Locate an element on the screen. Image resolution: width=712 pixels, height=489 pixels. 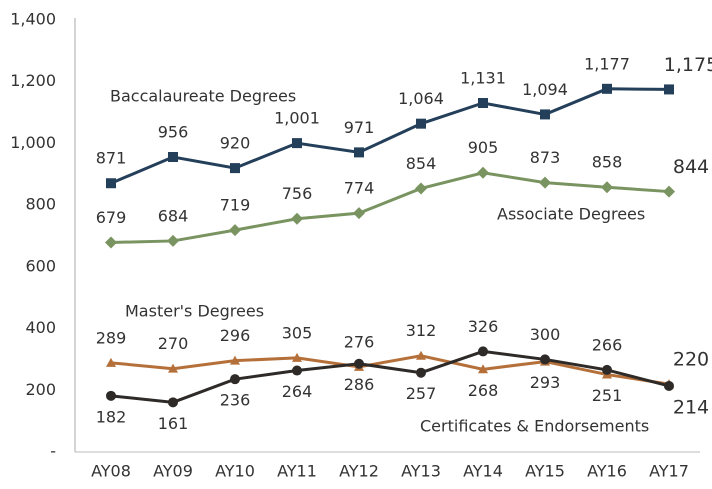
x-tick-label: AY13 is located at coordinates (421, 471).